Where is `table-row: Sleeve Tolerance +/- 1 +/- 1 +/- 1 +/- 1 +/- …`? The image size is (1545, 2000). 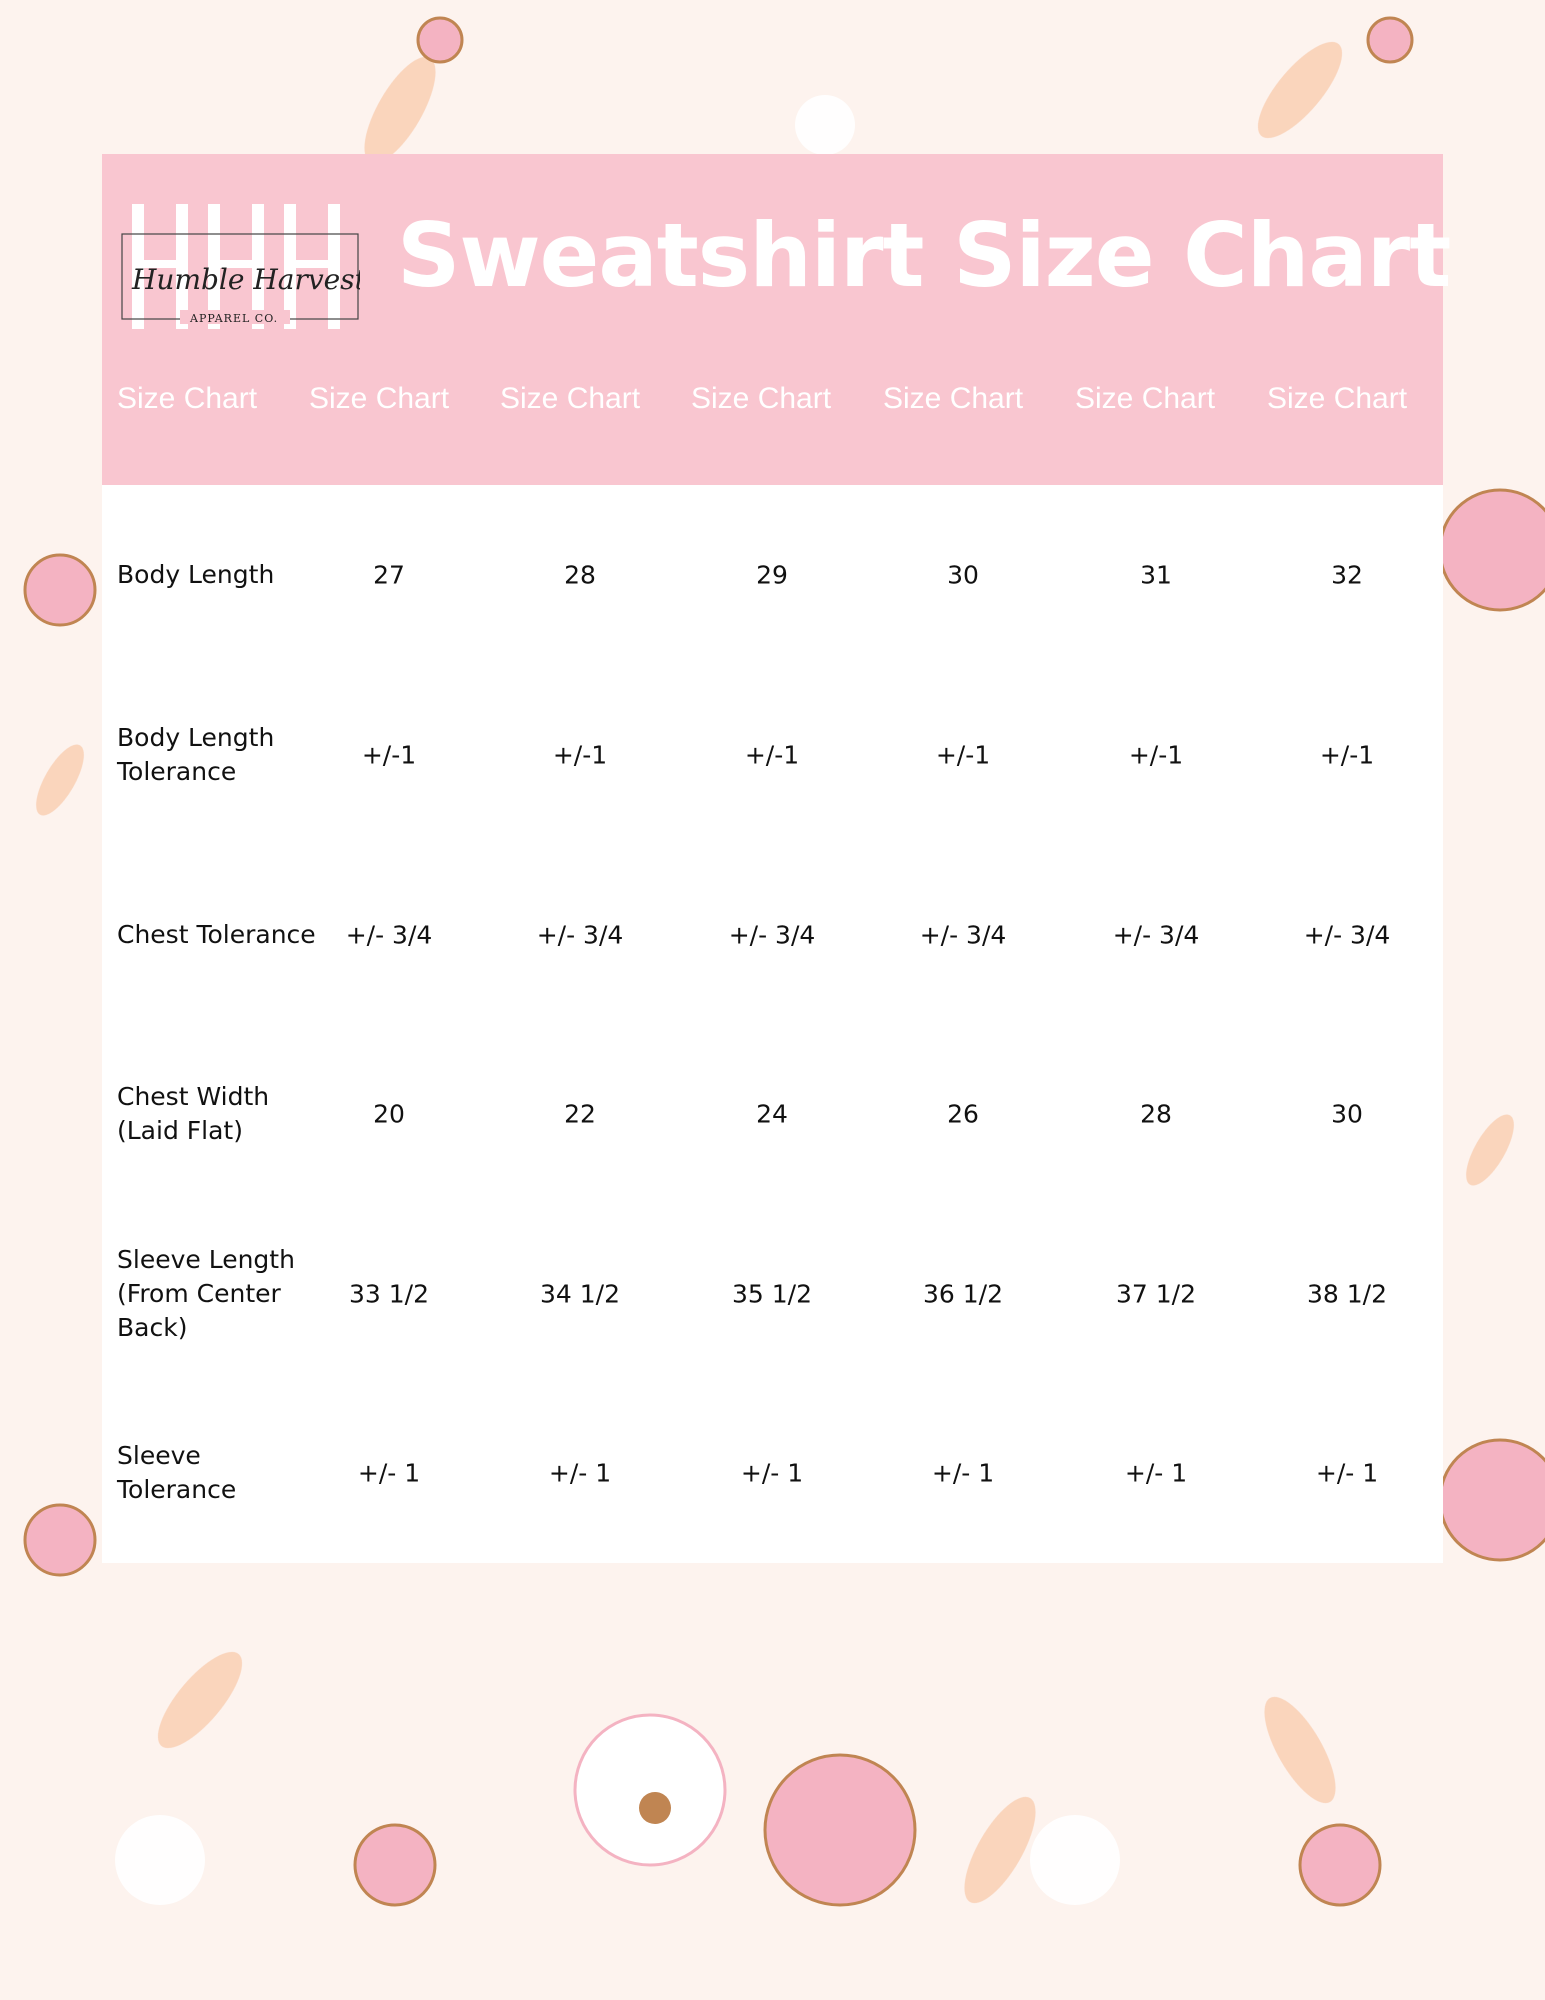
table-row: Sleeve Tolerance +/- 1 +/- 1 +/- 1 +/- 1 +/- … is located at coordinates (772, 1473).